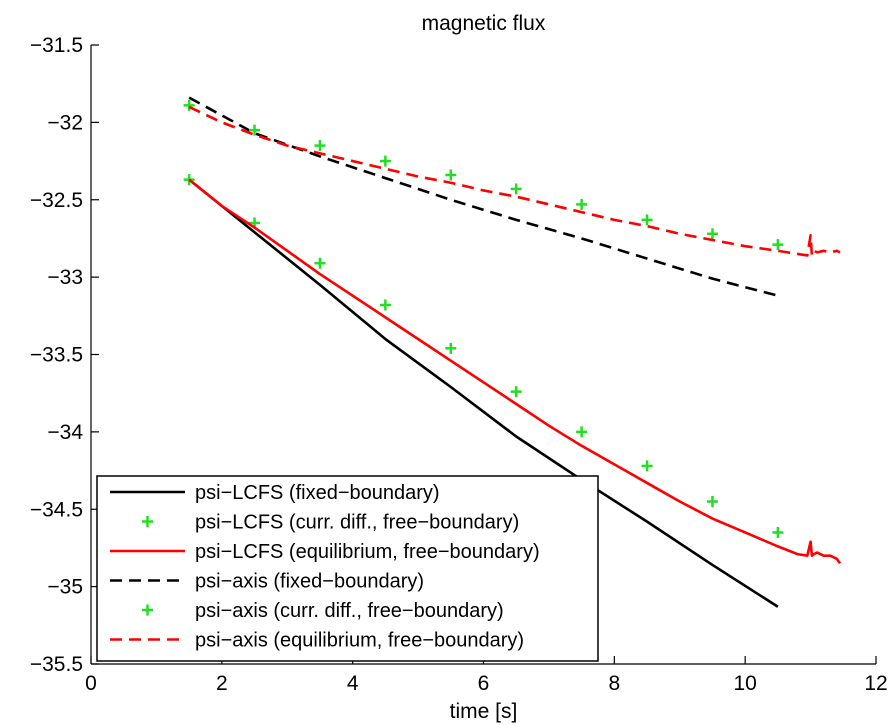  I want to click on legend-label: psi−LCFS (curr. diff., free−boundary), so click(357, 523).